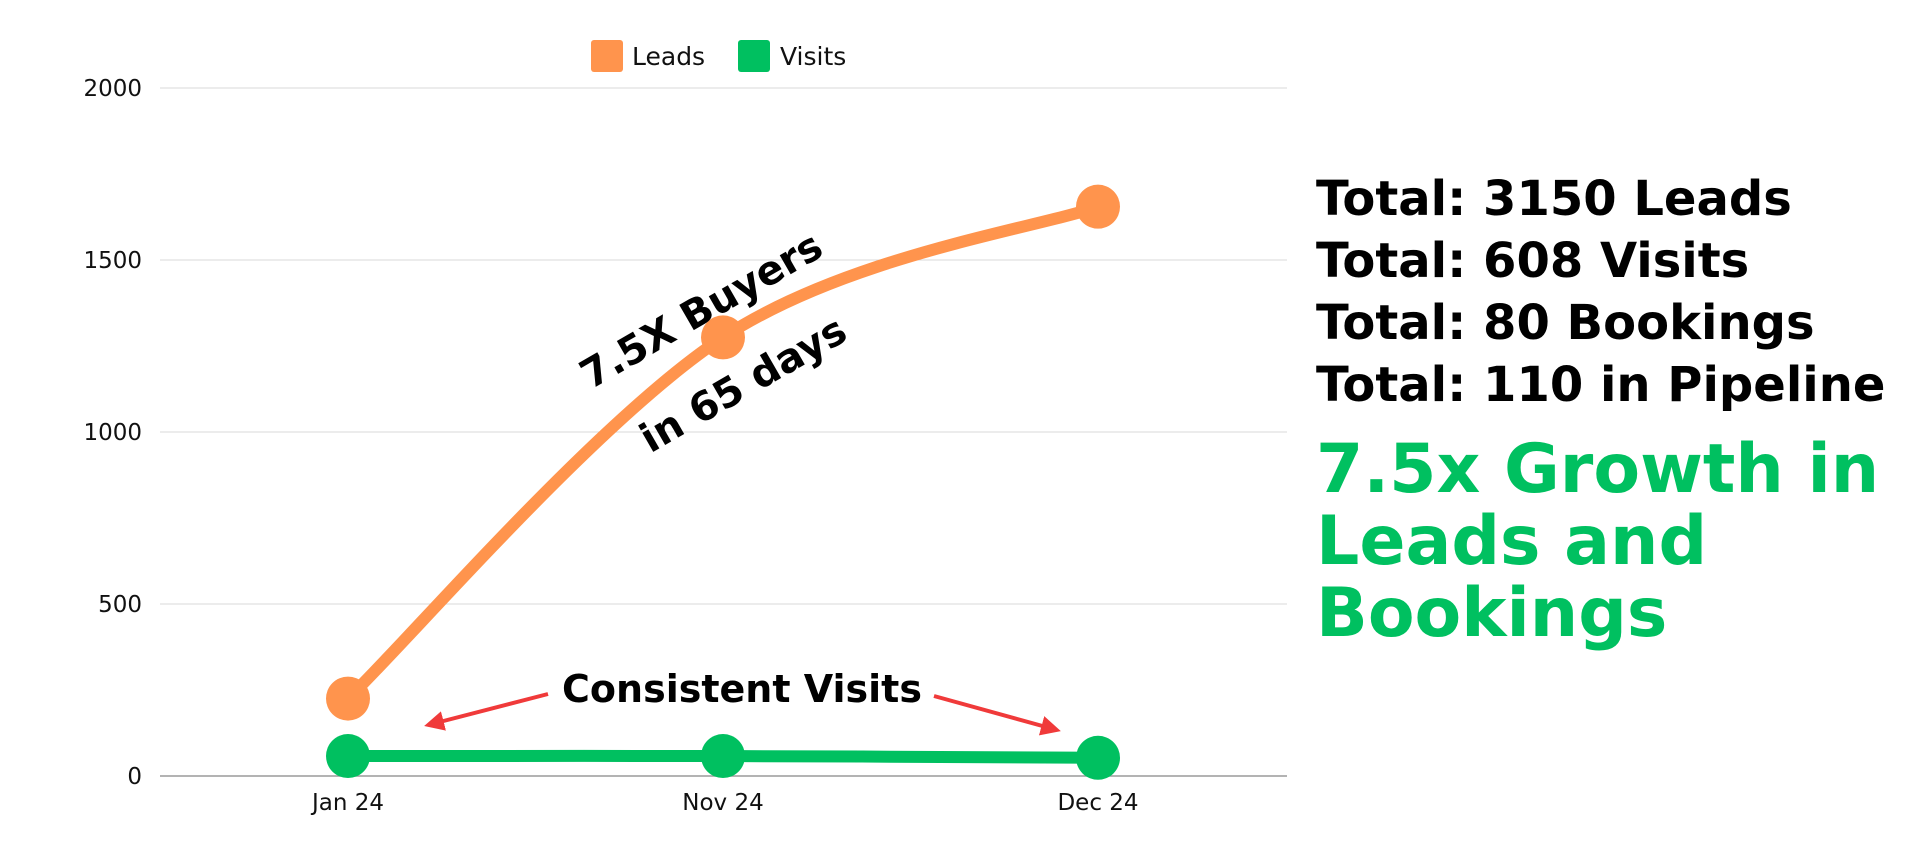  Describe the element at coordinates (134, 777) in the screenshot. I see `y-tick-label-0: 0` at that location.